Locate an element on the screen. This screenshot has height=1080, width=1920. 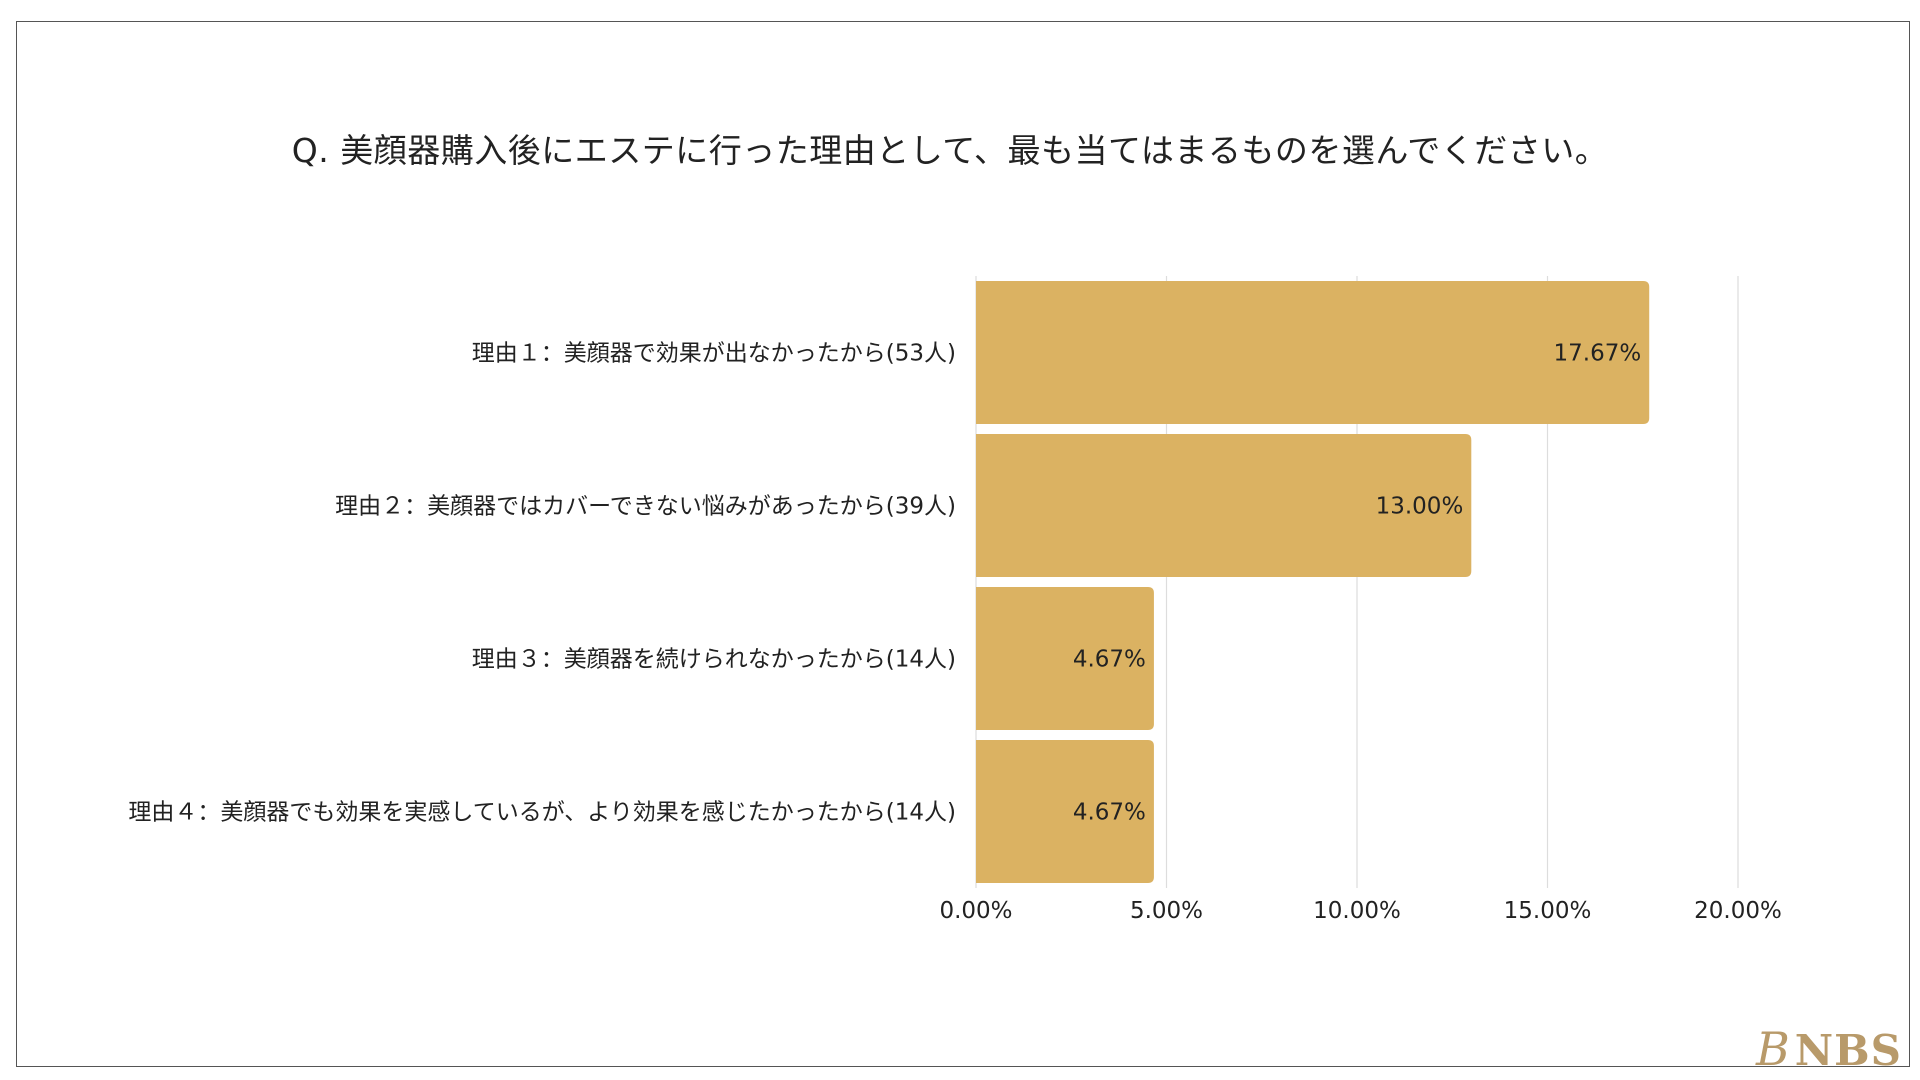
value-label-1: 17.67% is located at coordinates (1598, 354).